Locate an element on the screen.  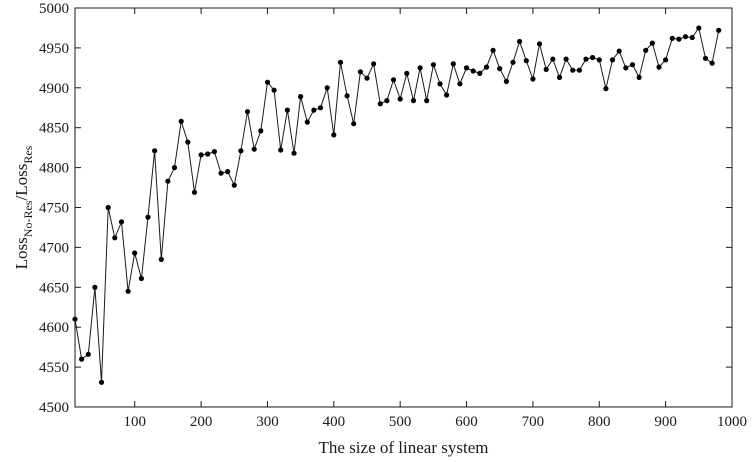
x-tick-label: 700 is located at coordinates (533, 422).